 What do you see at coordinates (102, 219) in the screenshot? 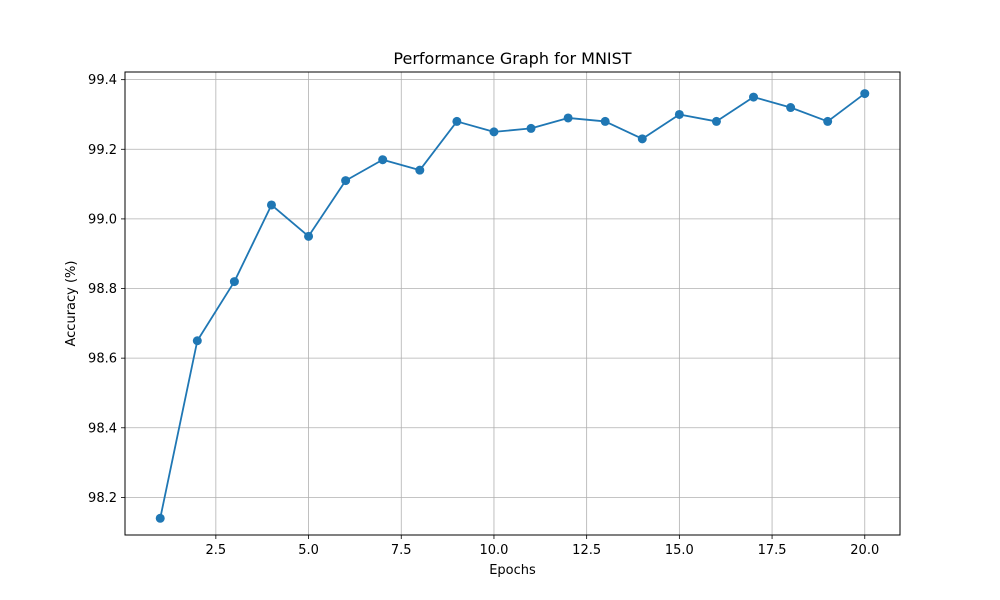
I see `y-tick-label: 99.0` at bounding box center [102, 219].